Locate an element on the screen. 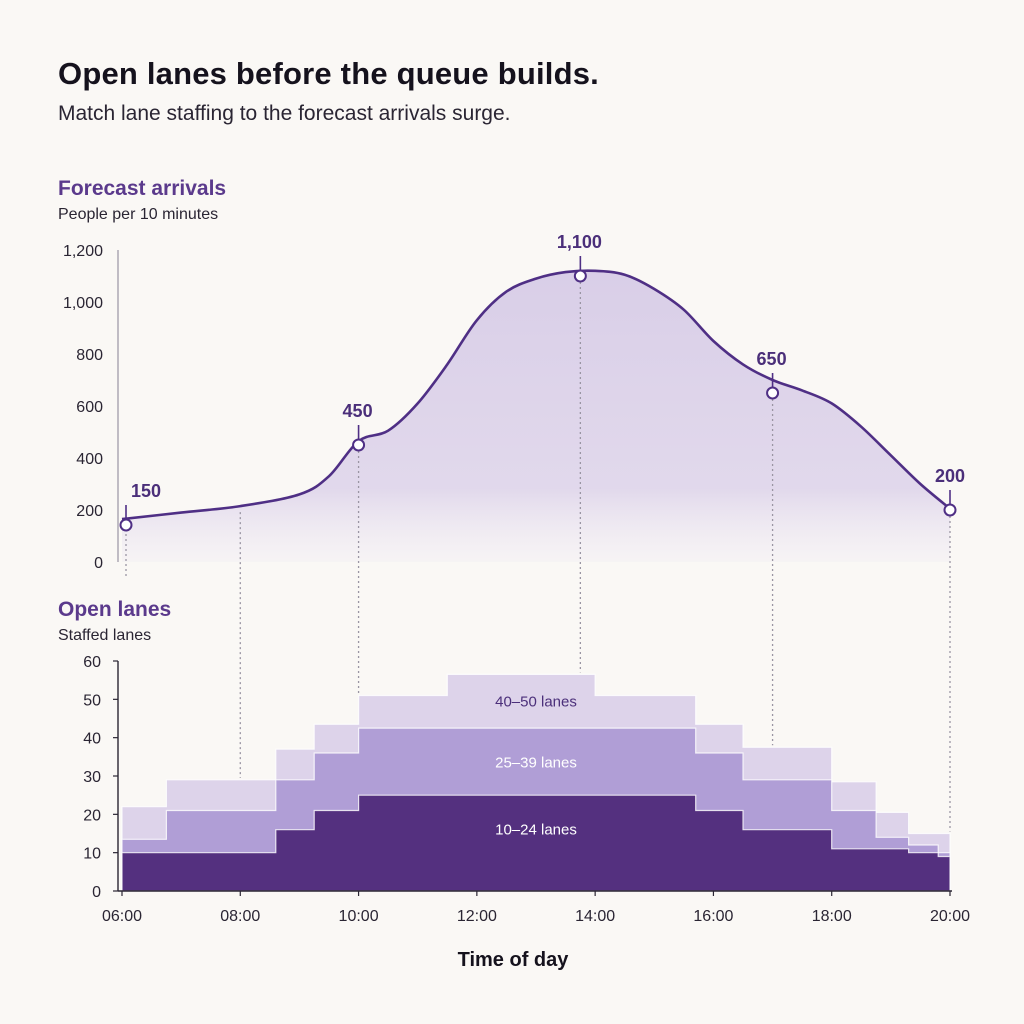 This screenshot has width=1024, height=1024. arrivals-ytick-3: 600 is located at coordinates (89, 407).